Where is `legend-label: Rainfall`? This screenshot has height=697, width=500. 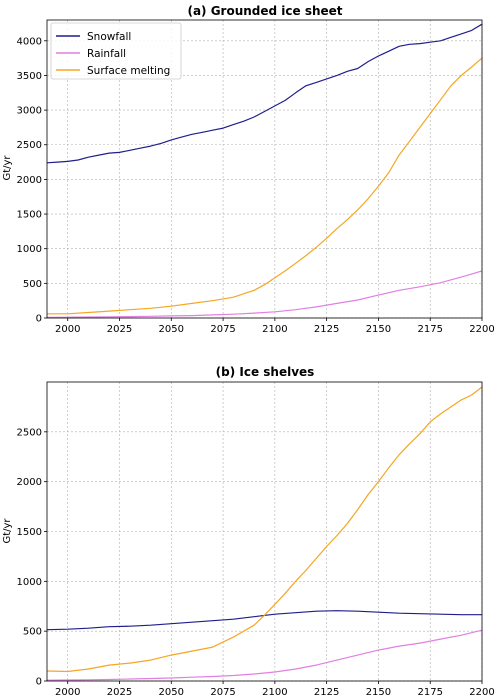
legend-label: Rainfall is located at coordinates (106, 54).